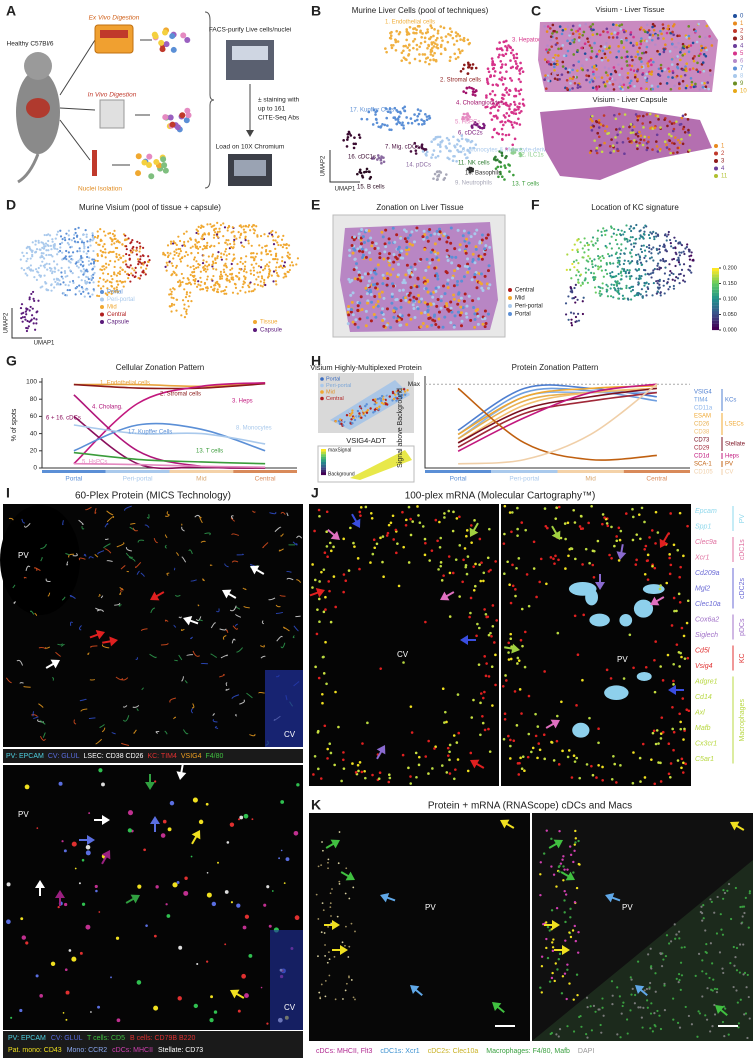  I want to click on caption-part: KC: TIM4, so click(162, 756).